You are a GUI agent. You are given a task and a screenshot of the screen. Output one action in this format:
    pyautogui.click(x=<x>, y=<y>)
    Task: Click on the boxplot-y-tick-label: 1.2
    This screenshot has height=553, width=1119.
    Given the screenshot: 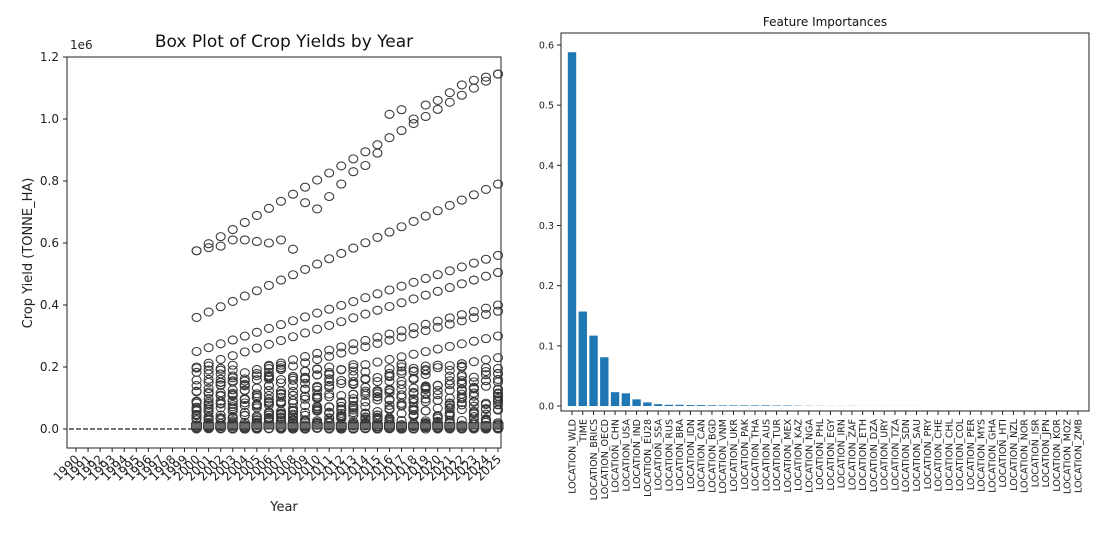 What is the action you would take?
    pyautogui.click(x=49, y=57)
    